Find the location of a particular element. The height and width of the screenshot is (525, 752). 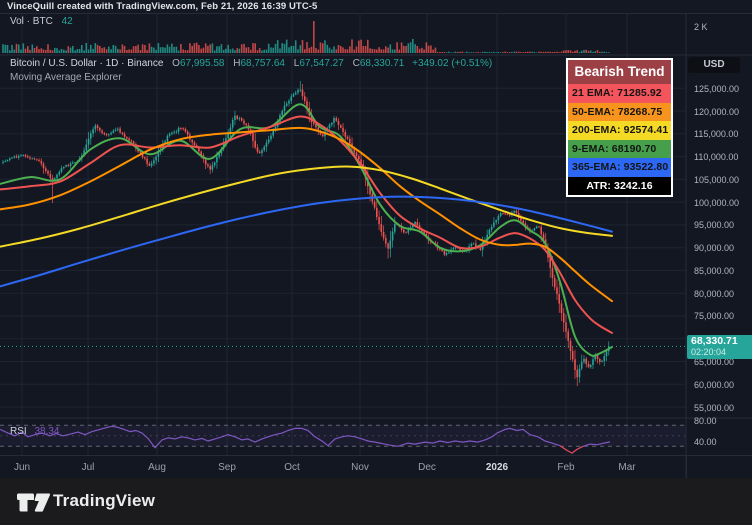

ma-legend-row: 50-EMA: 78268.75 is located at coordinates (619, 111).